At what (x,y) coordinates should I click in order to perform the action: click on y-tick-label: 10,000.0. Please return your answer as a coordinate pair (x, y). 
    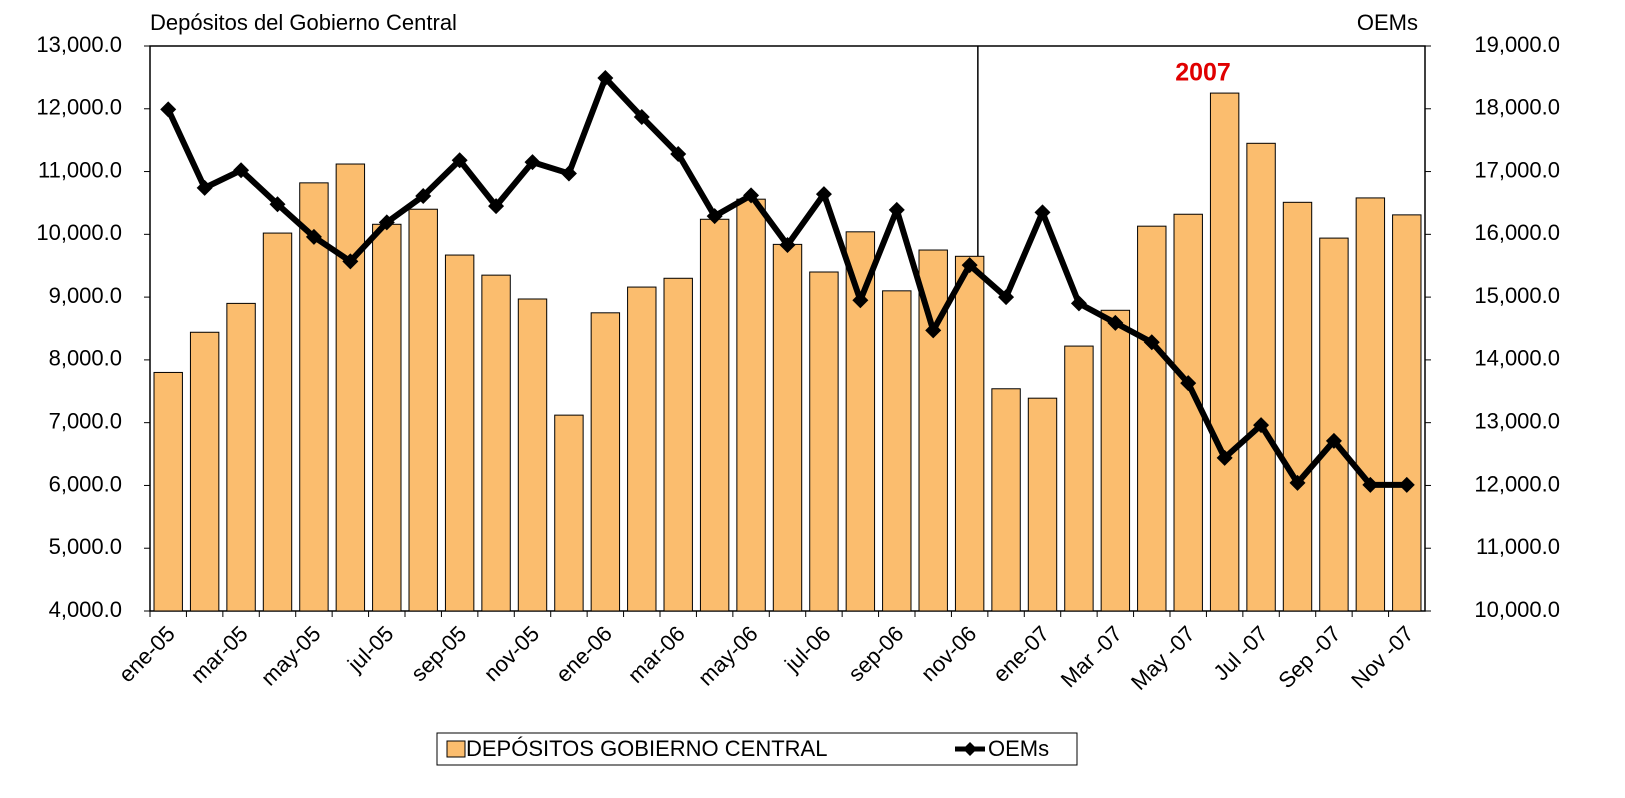
    Looking at the image, I should click on (79, 232).